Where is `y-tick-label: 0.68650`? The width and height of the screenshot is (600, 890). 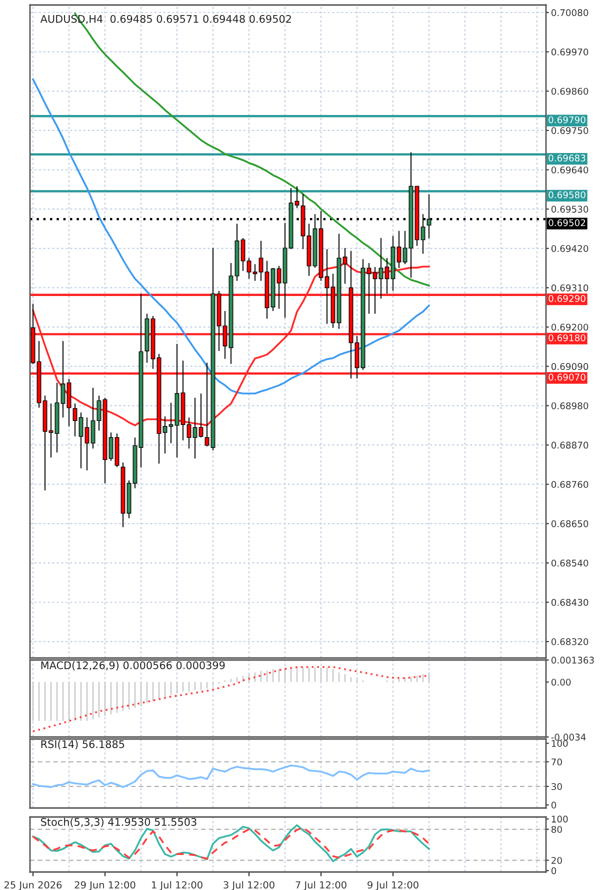 y-tick-label: 0.68650 is located at coordinates (569, 524).